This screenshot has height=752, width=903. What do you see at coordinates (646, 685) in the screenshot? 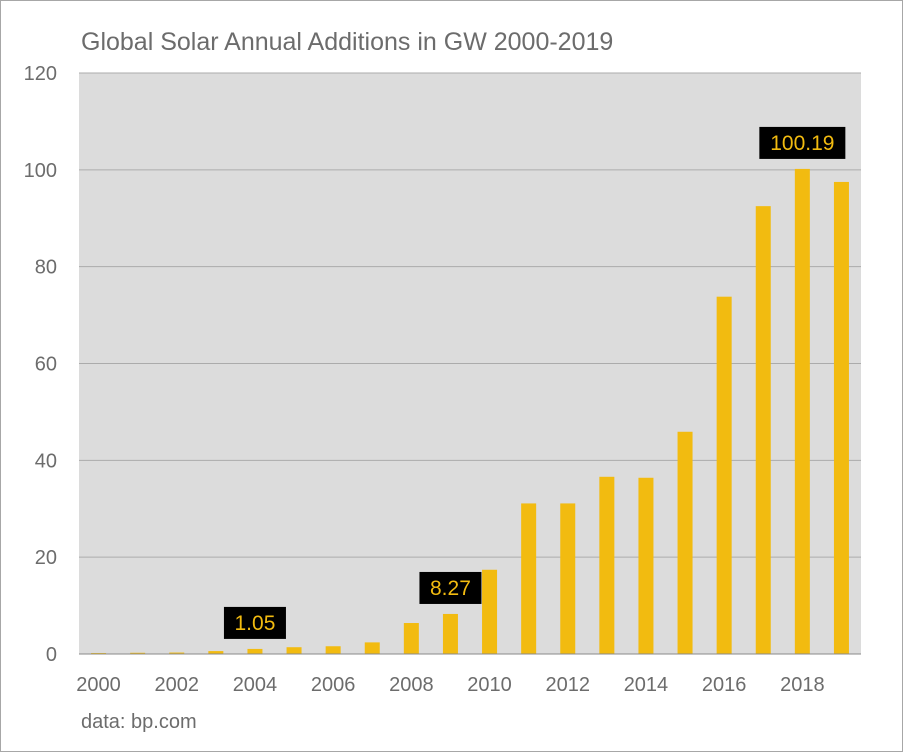
I see `x-tick-label: 2014` at bounding box center [646, 685].